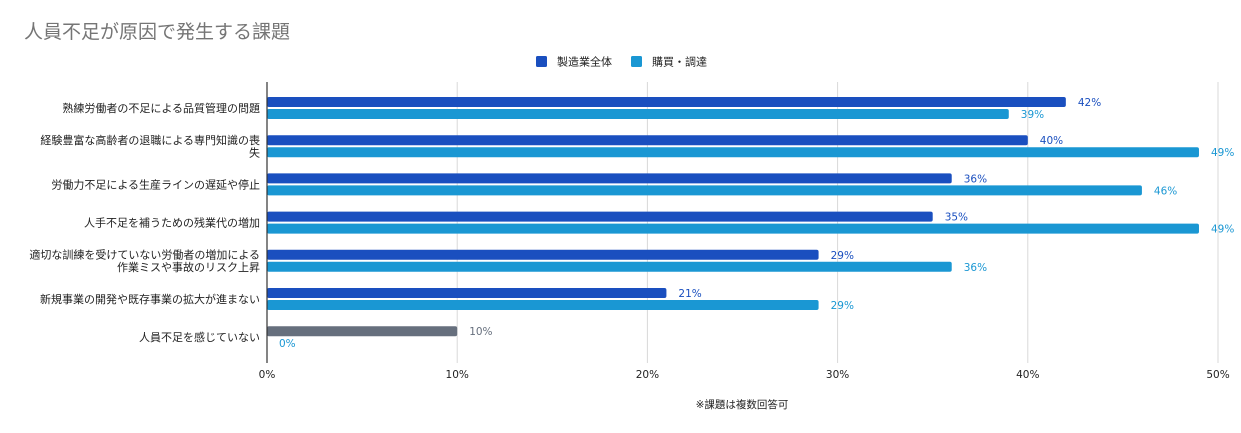 The image size is (1241, 433). Describe the element at coordinates (837, 375) in the screenshot. I see `x-tick-label: 30%` at that location.